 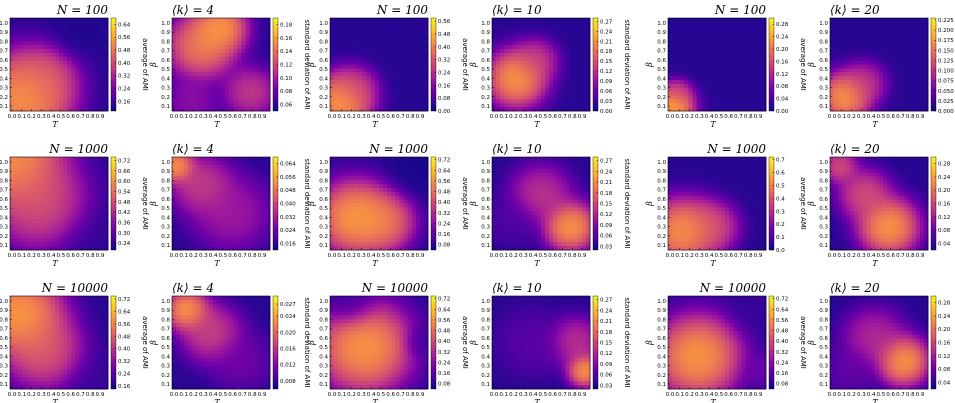 What do you see at coordinates (875, 124) in the screenshot?
I see `x-axis-label: T` at bounding box center [875, 124].